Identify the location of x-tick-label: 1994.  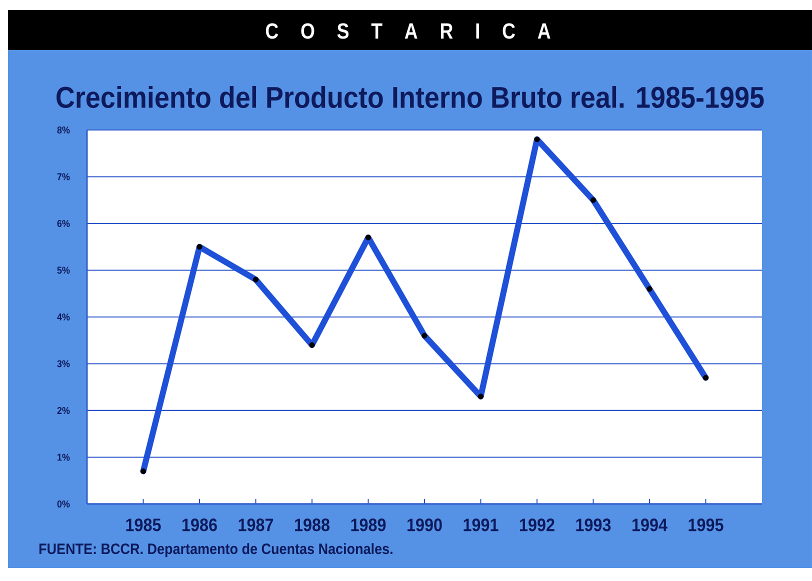
(650, 525).